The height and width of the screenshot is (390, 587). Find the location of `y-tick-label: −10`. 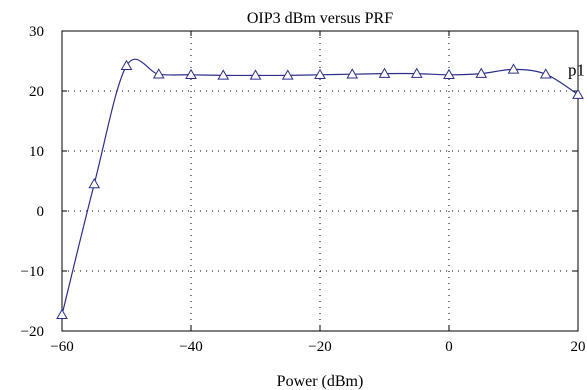

y-tick-label: −10 is located at coordinates (32, 272).